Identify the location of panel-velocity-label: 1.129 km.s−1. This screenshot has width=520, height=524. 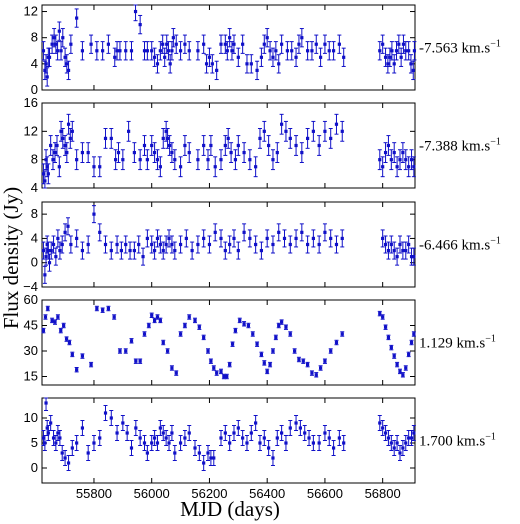
(457, 343).